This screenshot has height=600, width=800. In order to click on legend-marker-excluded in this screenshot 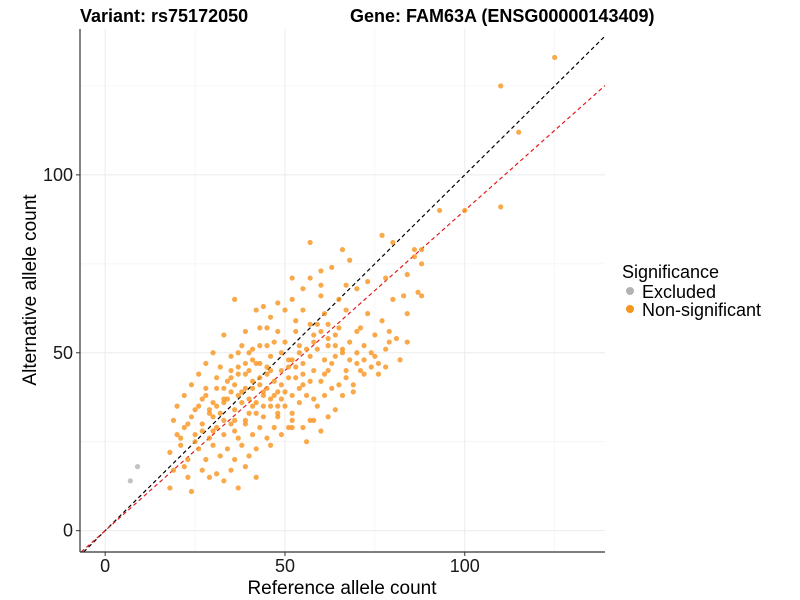, I will do `click(630, 291)`.